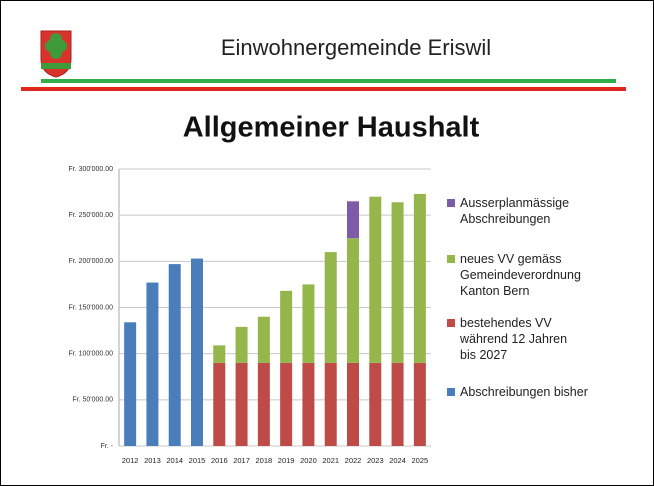 This screenshot has height=486, width=654. I want to click on x-tick-label: 2014, so click(174, 460).